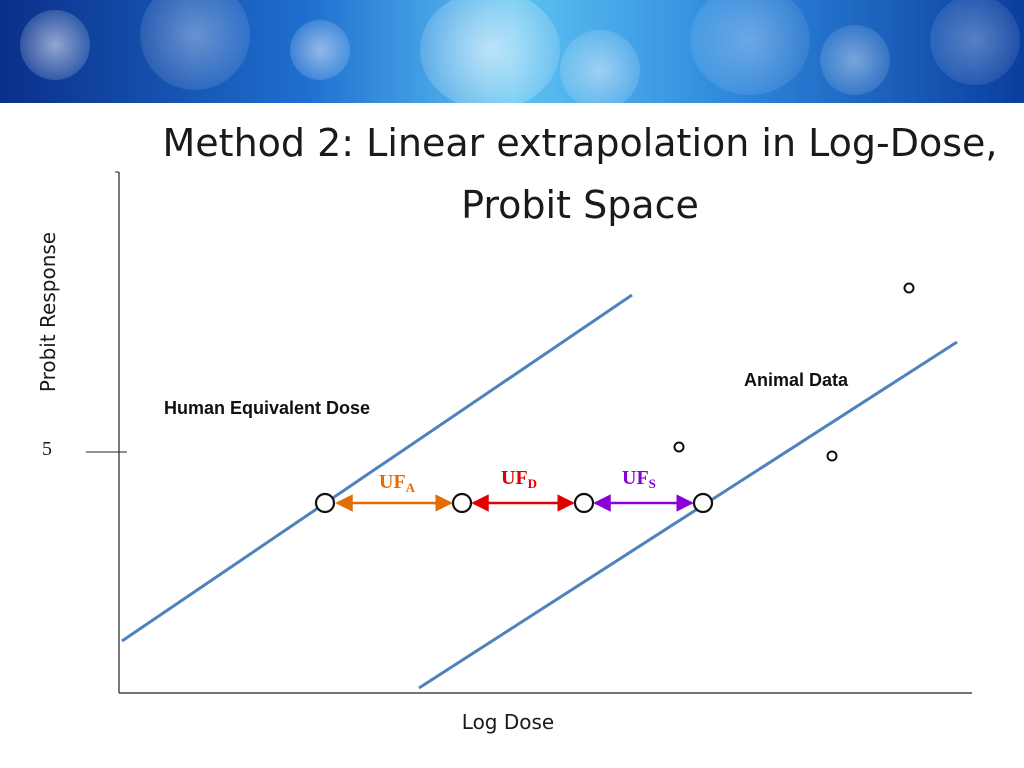  What do you see at coordinates (639, 479) in the screenshot?
I see `uf-s-label: UFS` at bounding box center [639, 479].